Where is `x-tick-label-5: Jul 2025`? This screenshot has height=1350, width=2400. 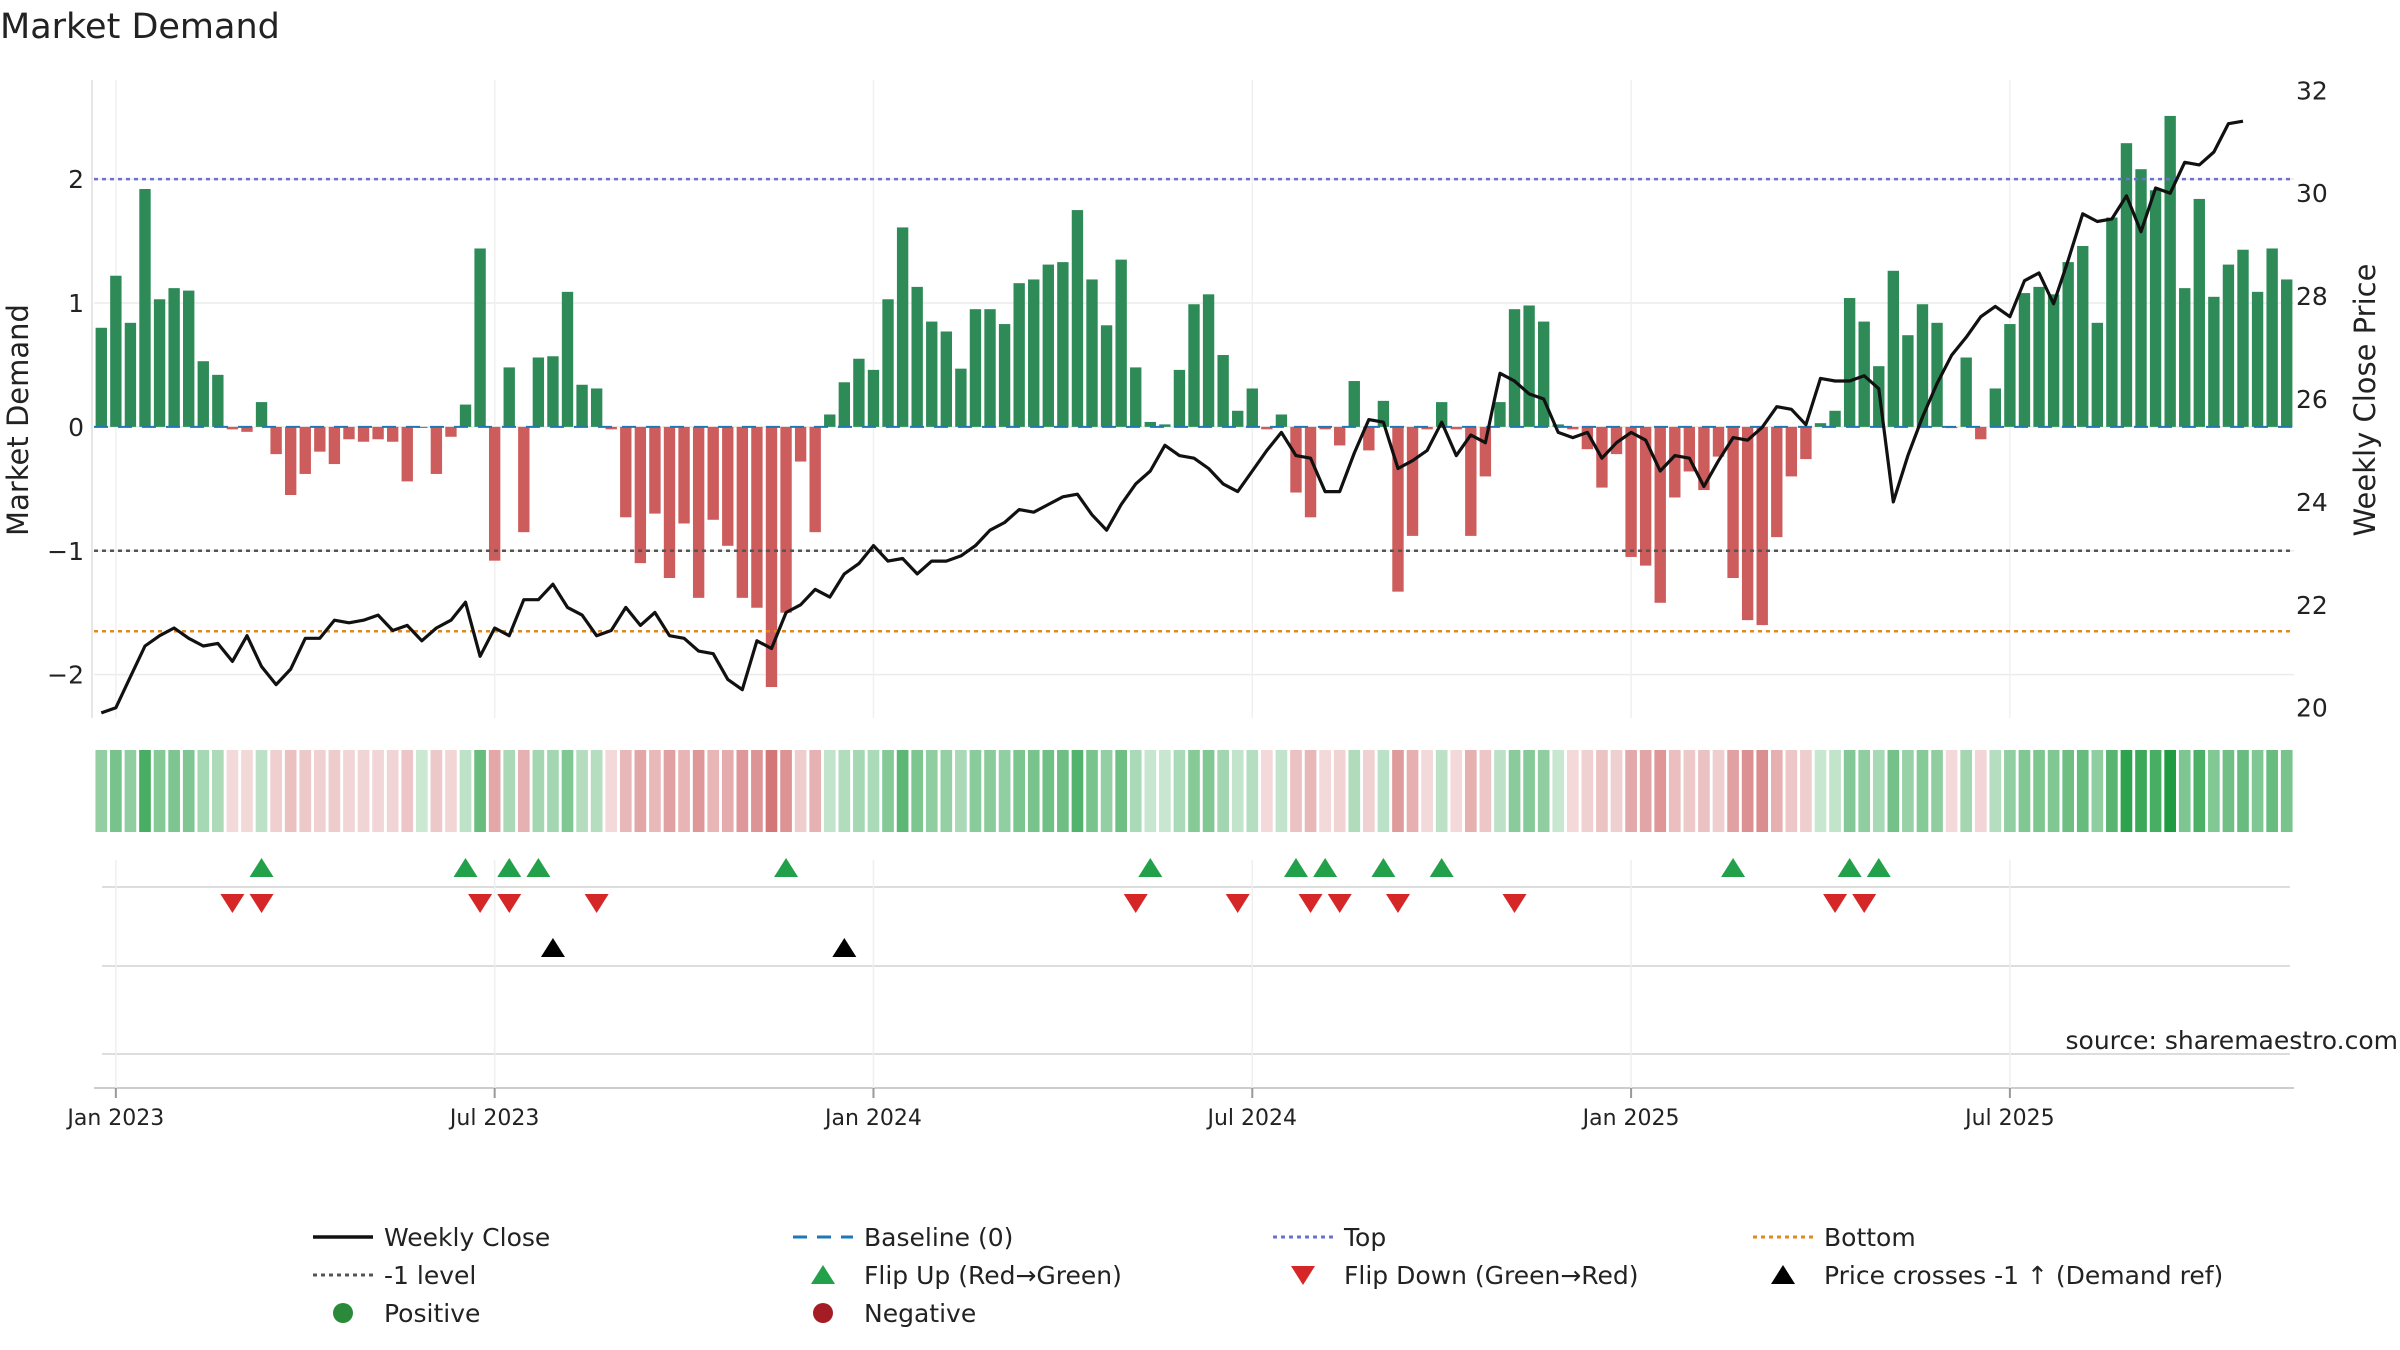 x-tick-label-5: Jul 2025 is located at coordinates (2009, 1118).